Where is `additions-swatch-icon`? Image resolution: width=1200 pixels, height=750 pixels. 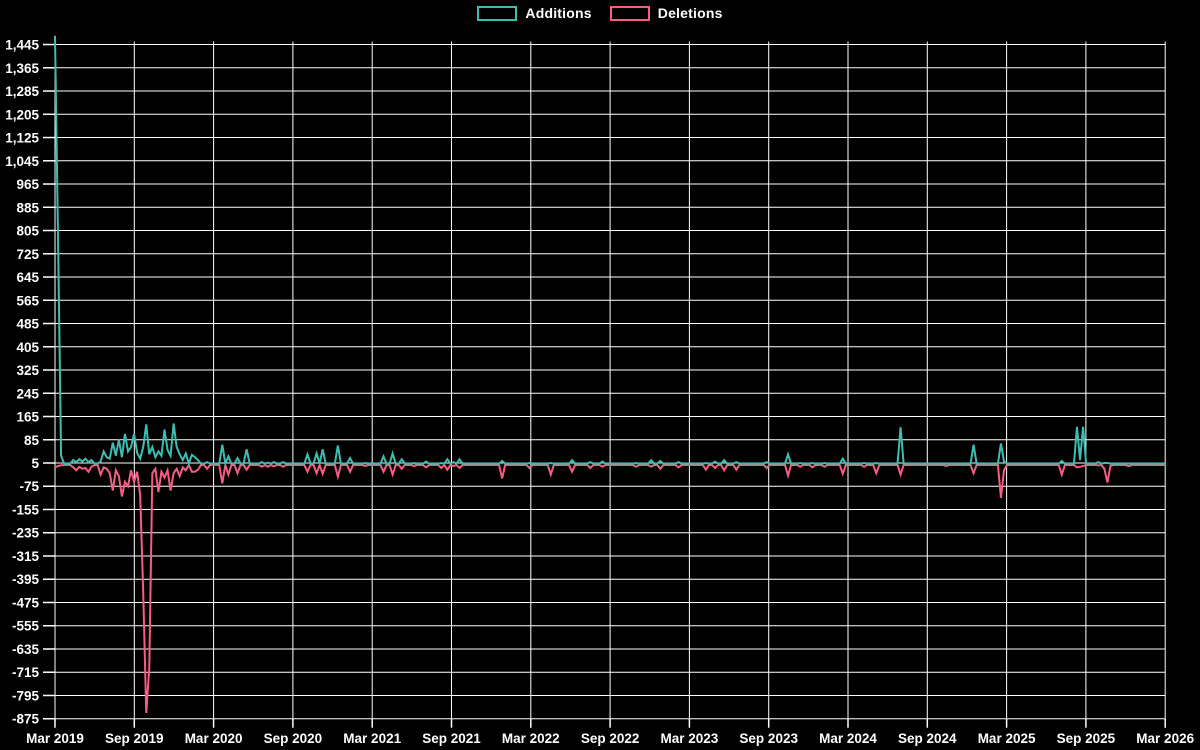 additions-swatch-icon is located at coordinates (497, 13).